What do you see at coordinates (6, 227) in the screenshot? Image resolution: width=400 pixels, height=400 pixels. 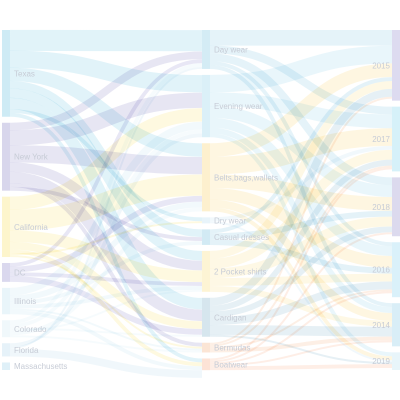 I see `sankey-node-california` at bounding box center [6, 227].